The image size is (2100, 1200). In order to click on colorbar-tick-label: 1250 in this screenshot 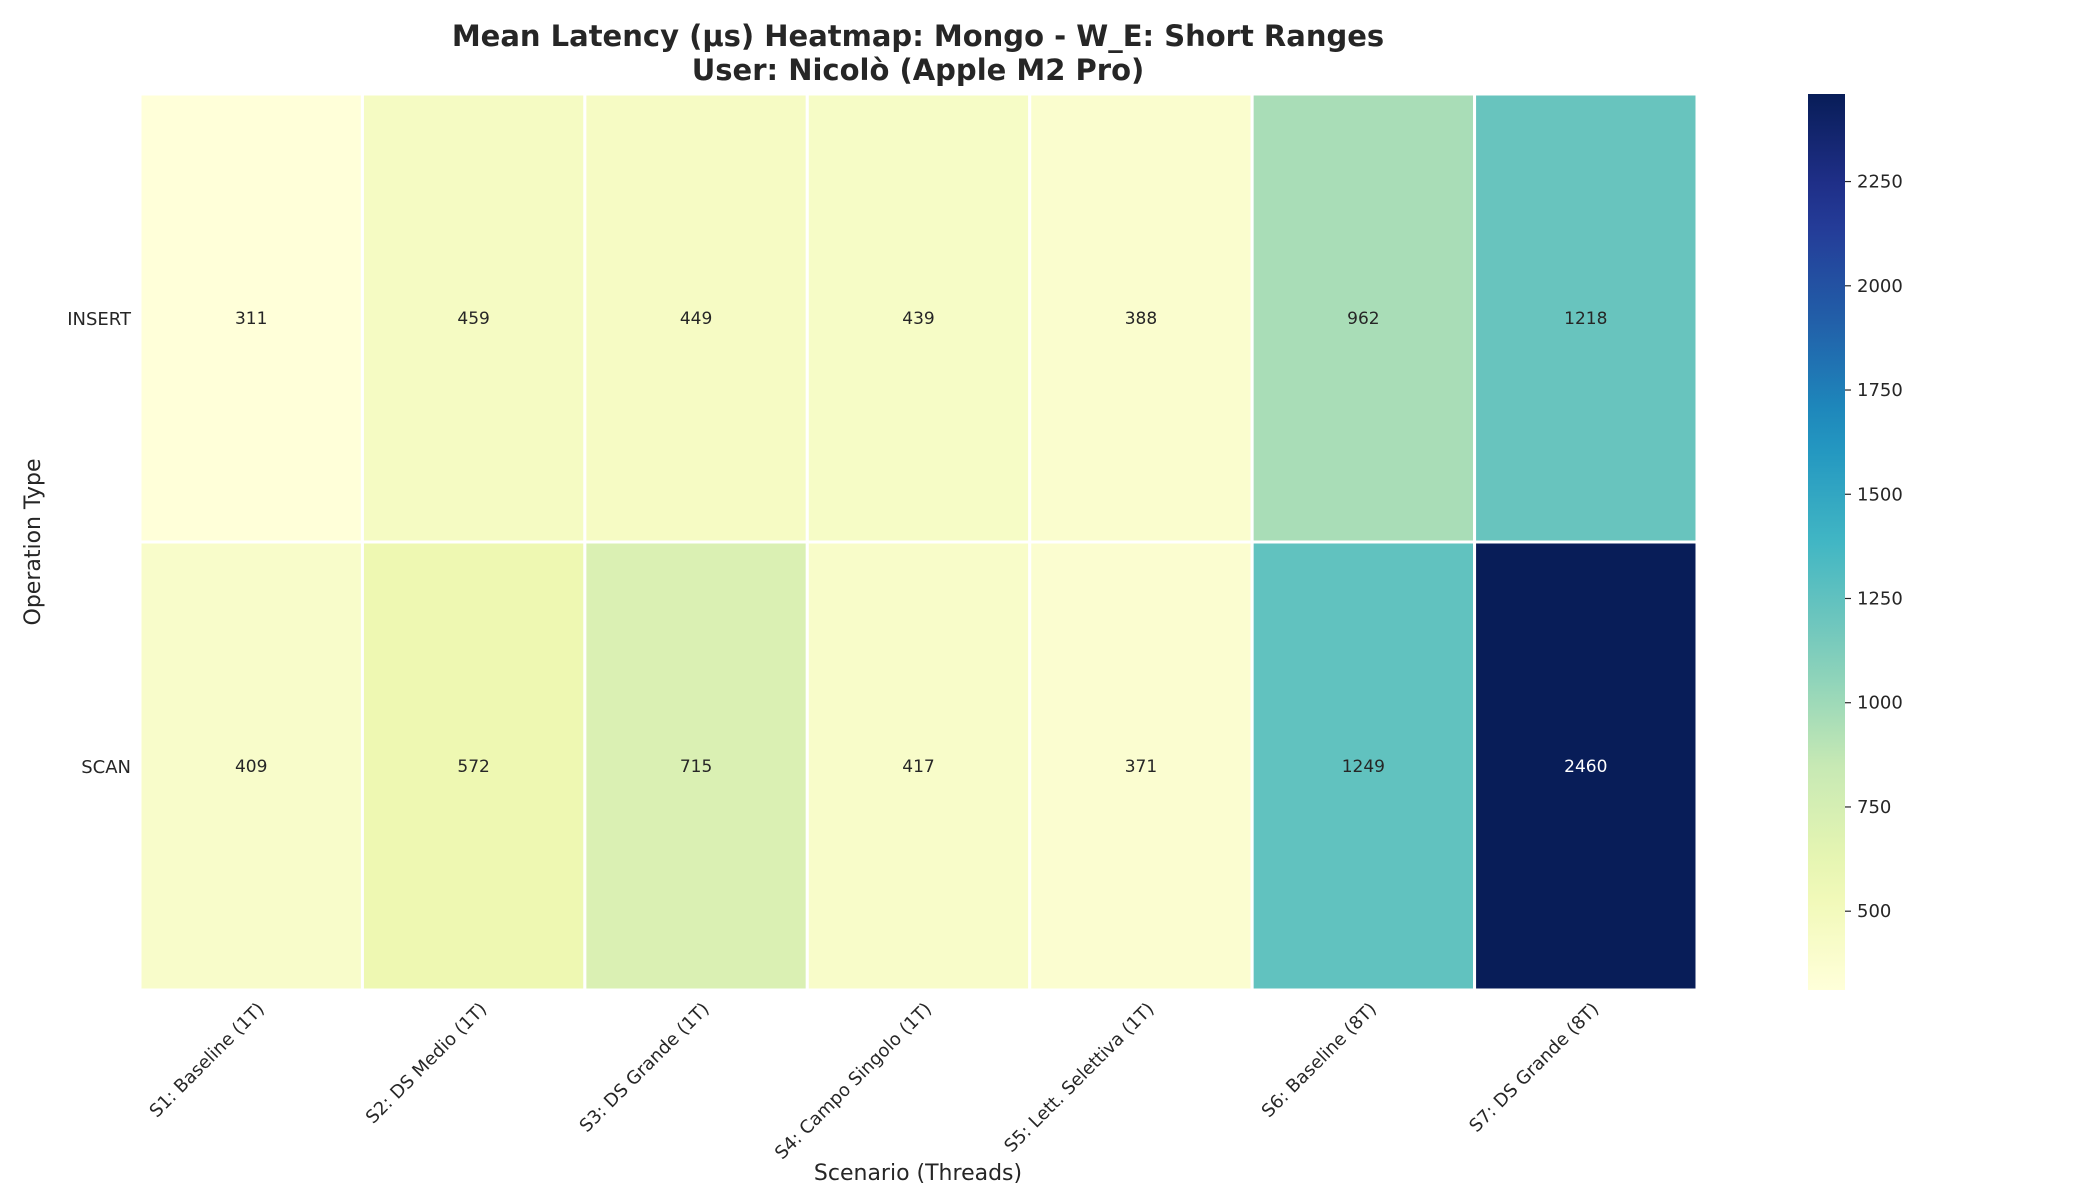, I will do `click(1880, 598)`.